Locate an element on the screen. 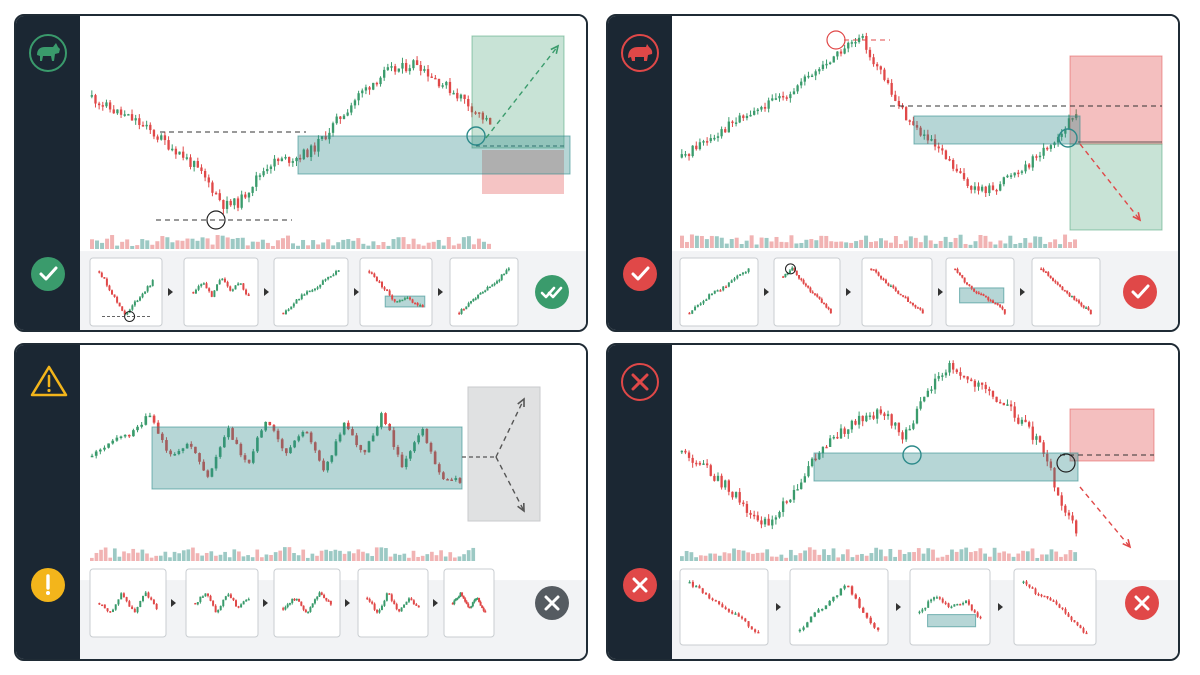 Image resolution: width=1200 pixels, height=675 pixels. pattern-thumbnail is located at coordinates (1055, 607).